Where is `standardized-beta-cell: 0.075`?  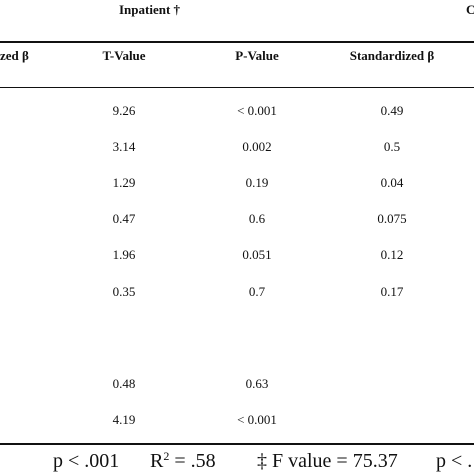 standardized-beta-cell: 0.075 is located at coordinates (392, 218).